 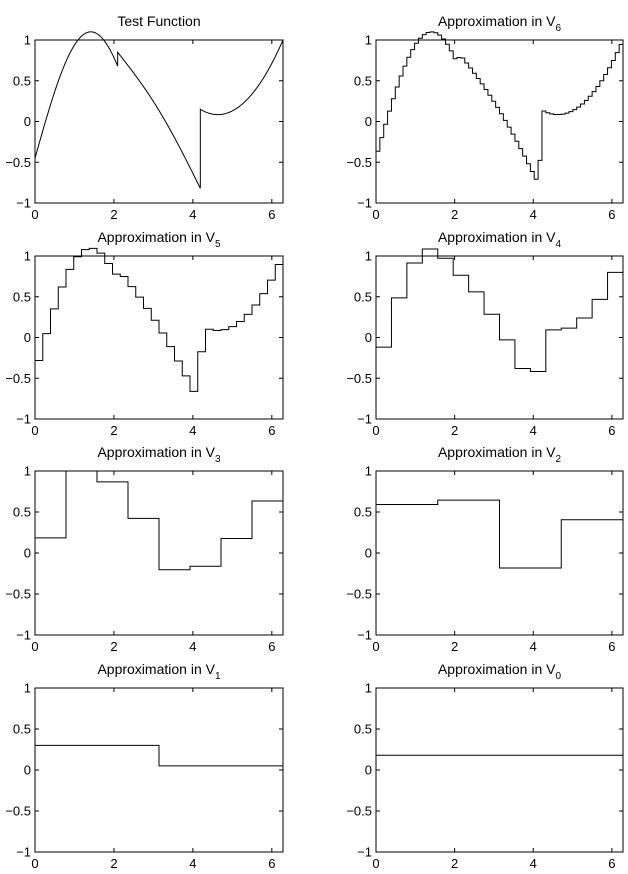 I want to click on title-subscript: 0, so click(x=558, y=676).